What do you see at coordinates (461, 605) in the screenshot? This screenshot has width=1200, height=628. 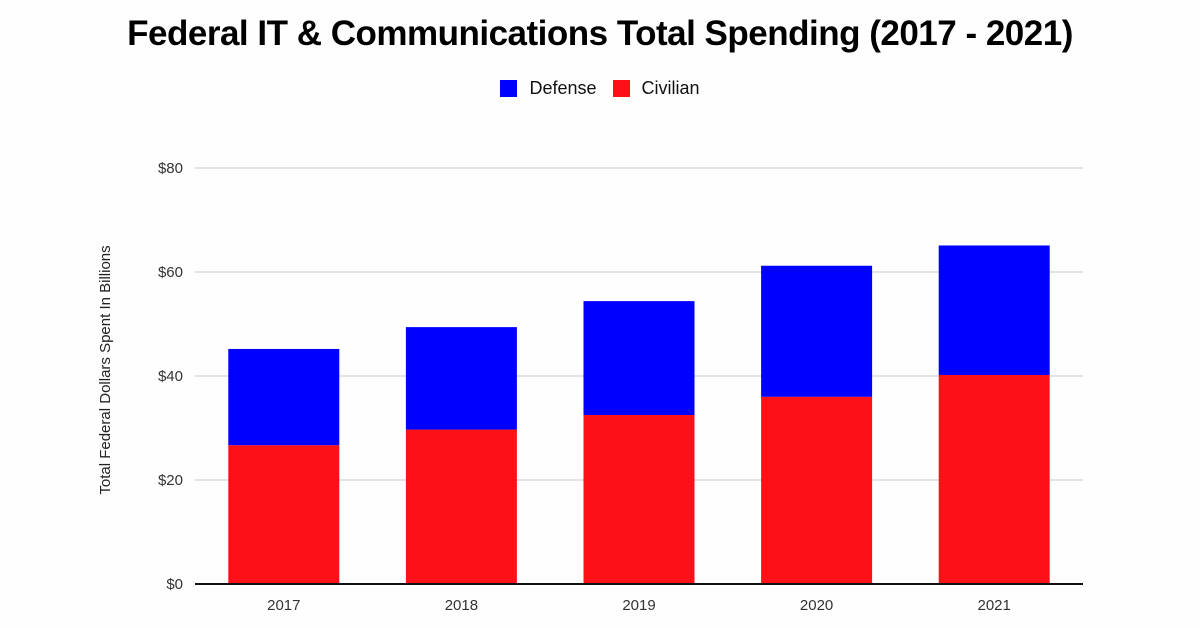 I see `x-tick-label: 2018` at bounding box center [461, 605].